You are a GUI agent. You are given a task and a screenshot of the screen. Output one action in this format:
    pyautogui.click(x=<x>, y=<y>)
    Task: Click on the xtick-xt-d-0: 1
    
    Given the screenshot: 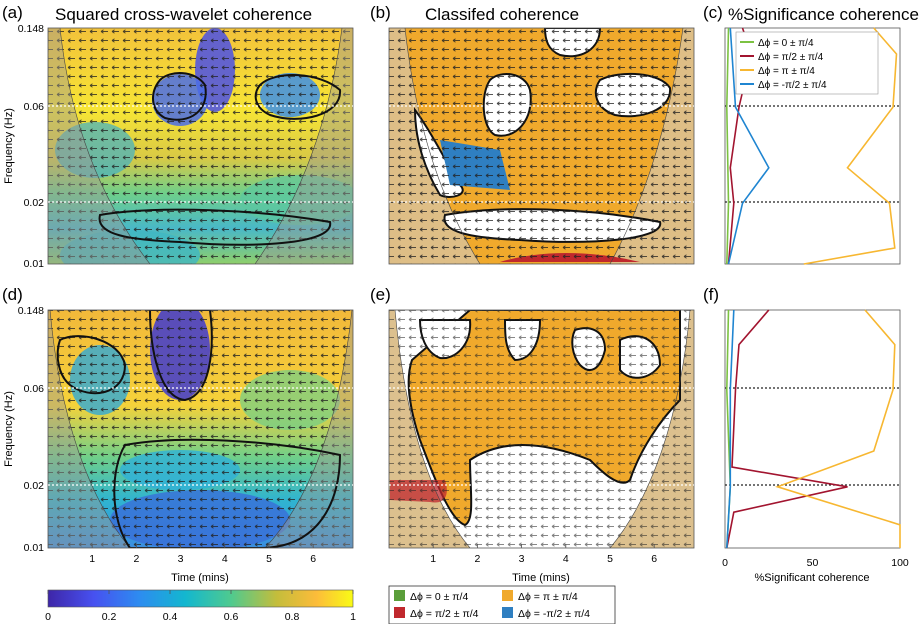 What is the action you would take?
    pyautogui.click(x=92, y=559)
    